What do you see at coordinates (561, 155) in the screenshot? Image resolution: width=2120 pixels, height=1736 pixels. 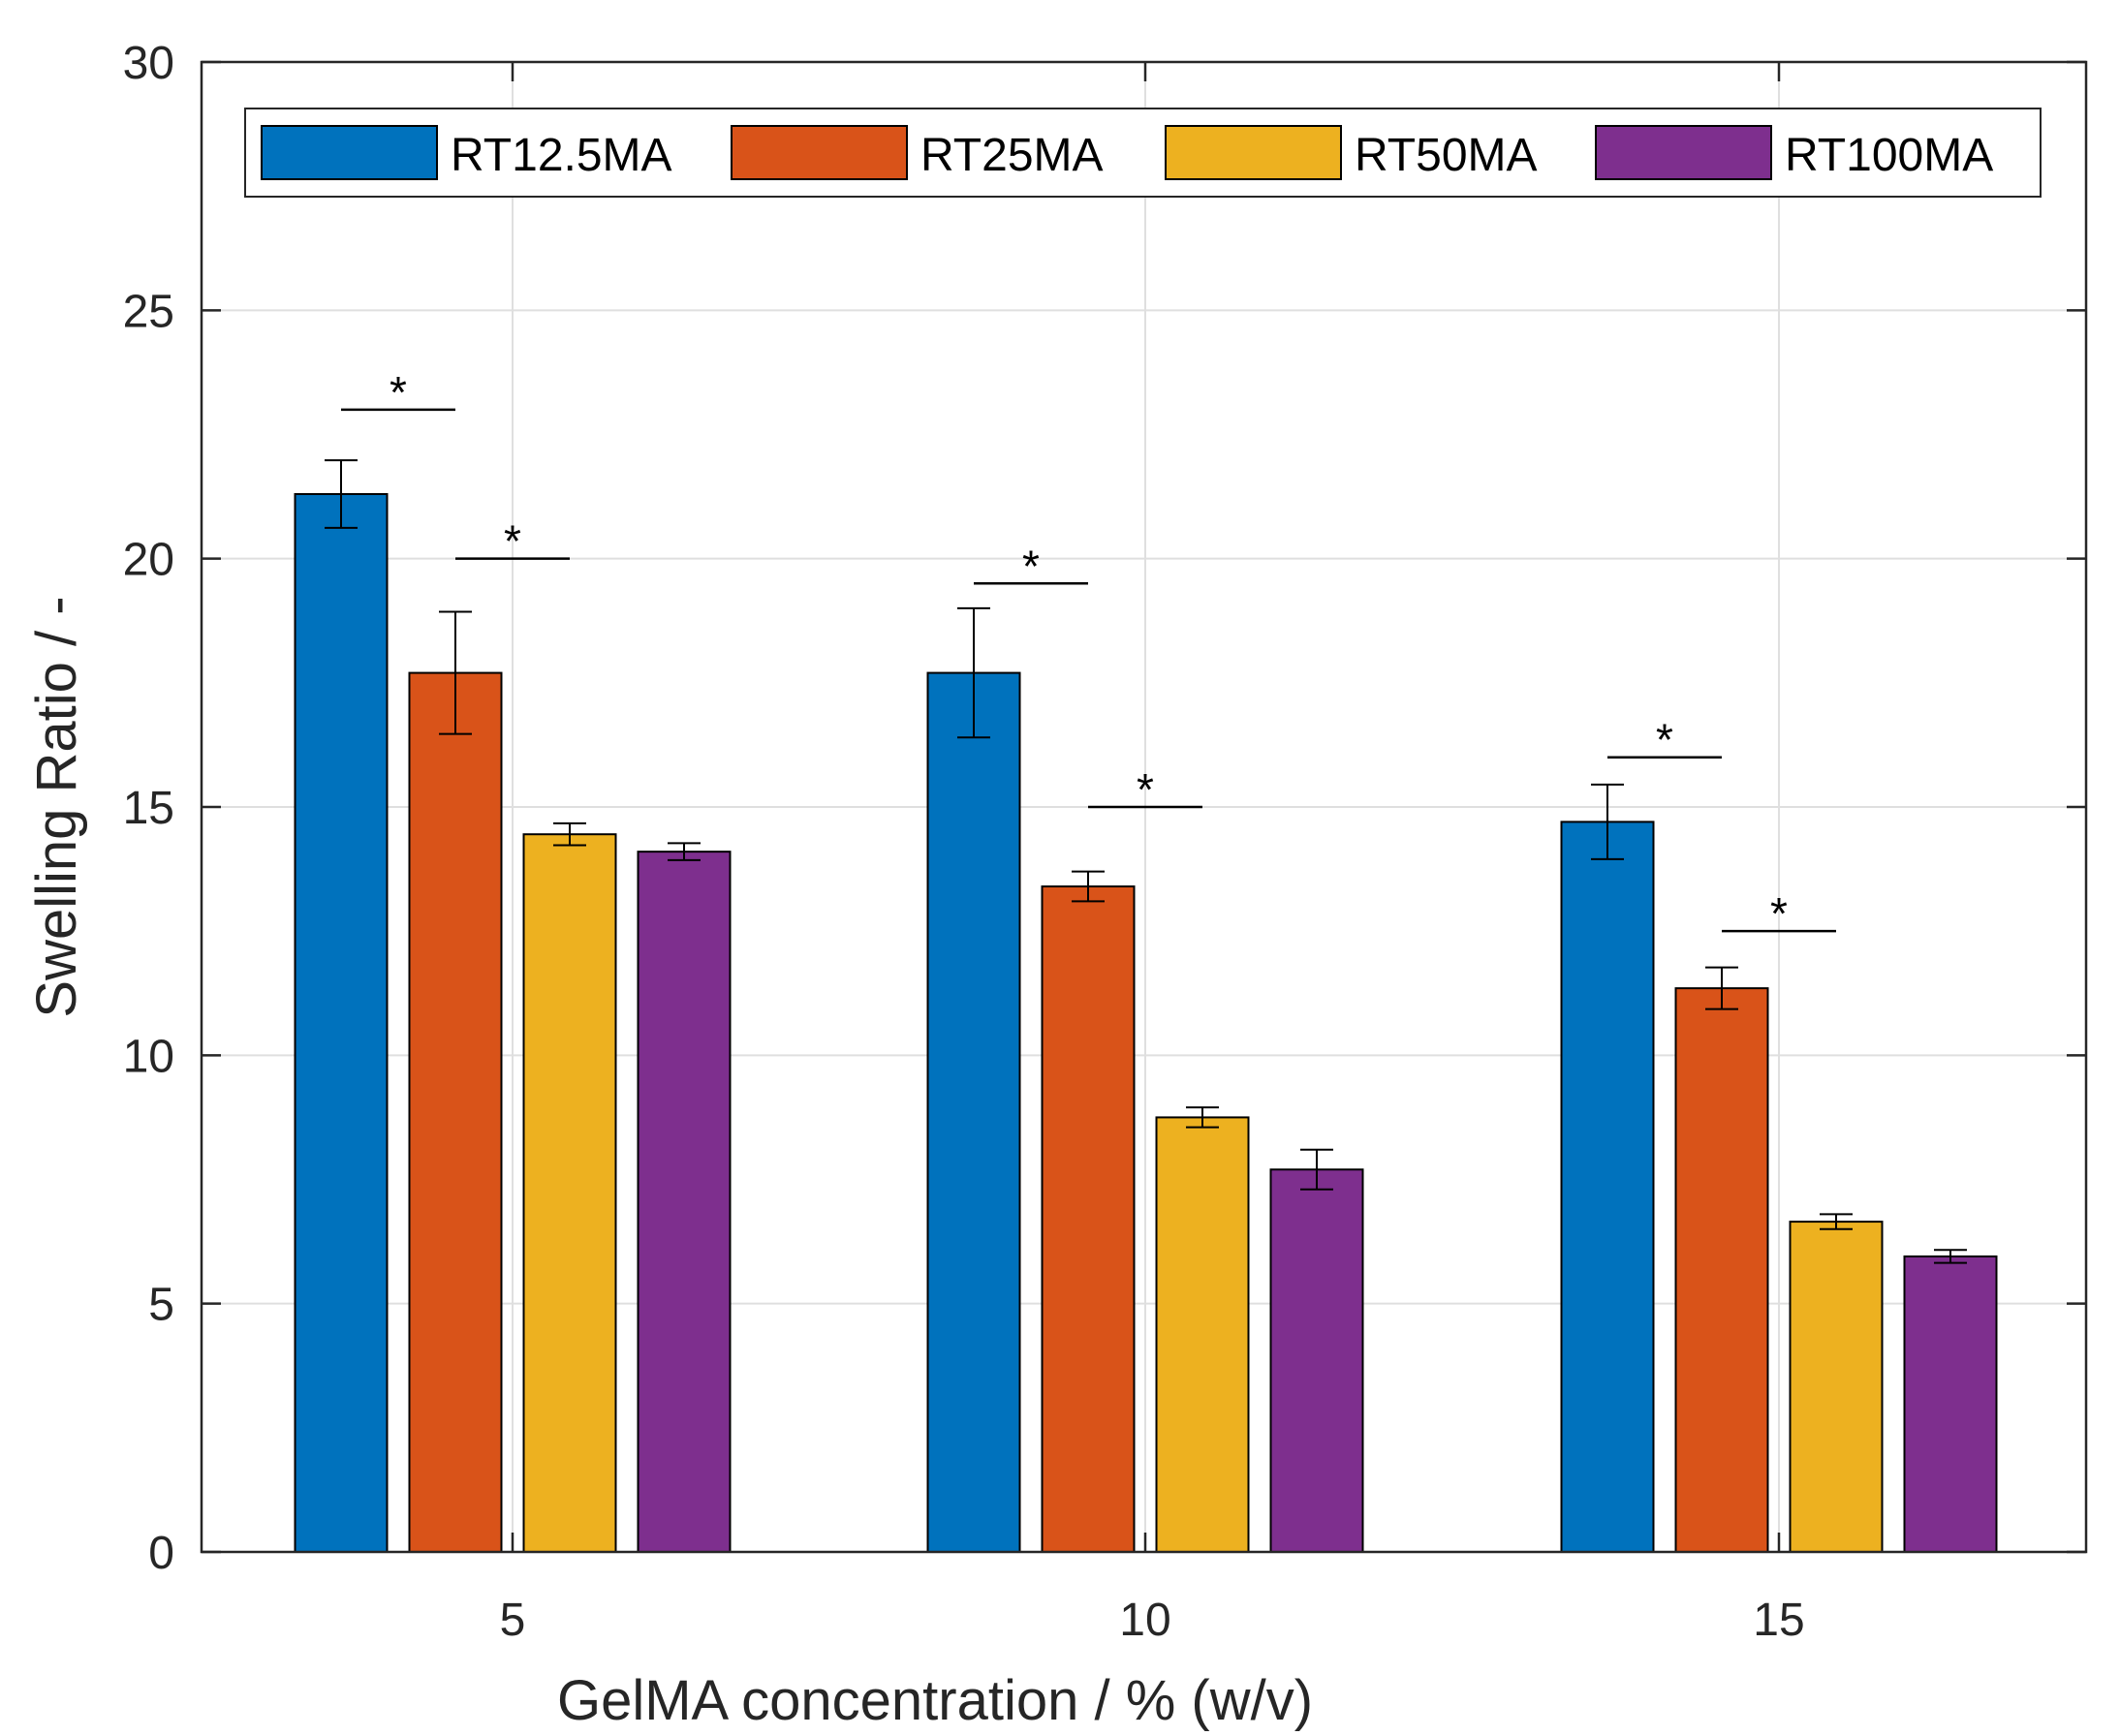 I see `legend-label: RT12.5MA` at bounding box center [561, 155].